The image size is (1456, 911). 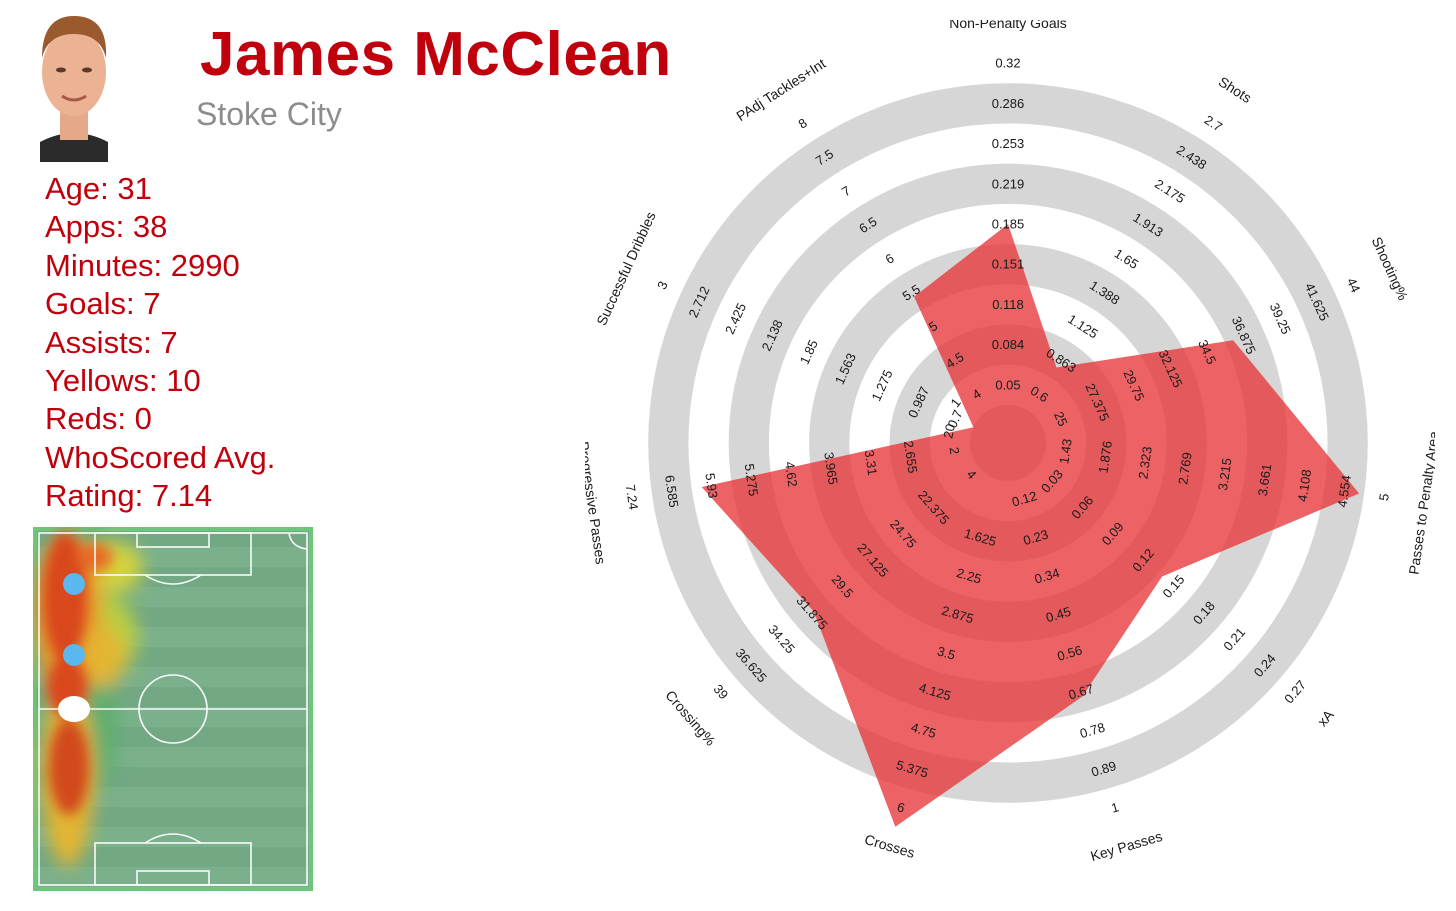 I want to click on radar-tick-label: 0.286, so click(x=1008, y=103).